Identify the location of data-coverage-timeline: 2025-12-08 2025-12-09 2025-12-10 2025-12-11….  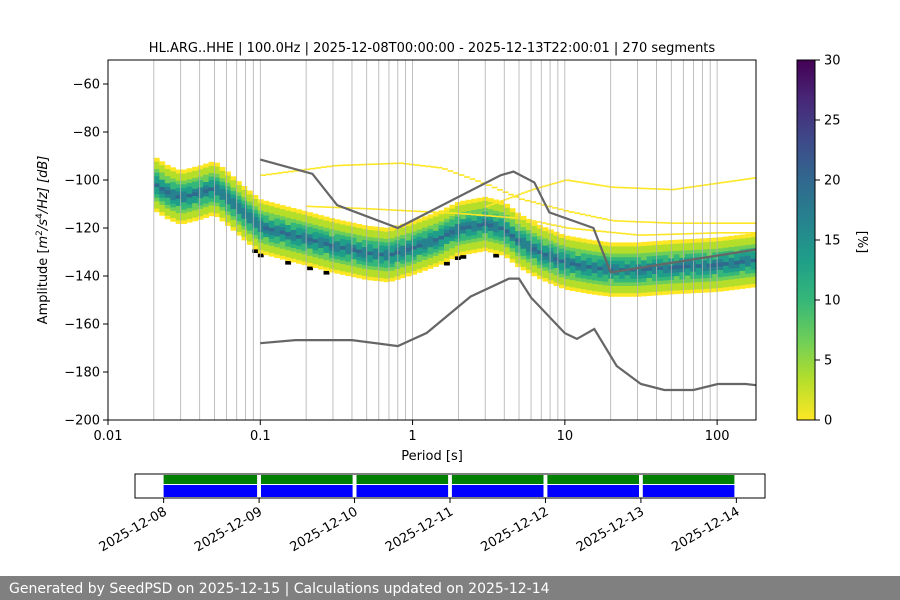
(431, 514).